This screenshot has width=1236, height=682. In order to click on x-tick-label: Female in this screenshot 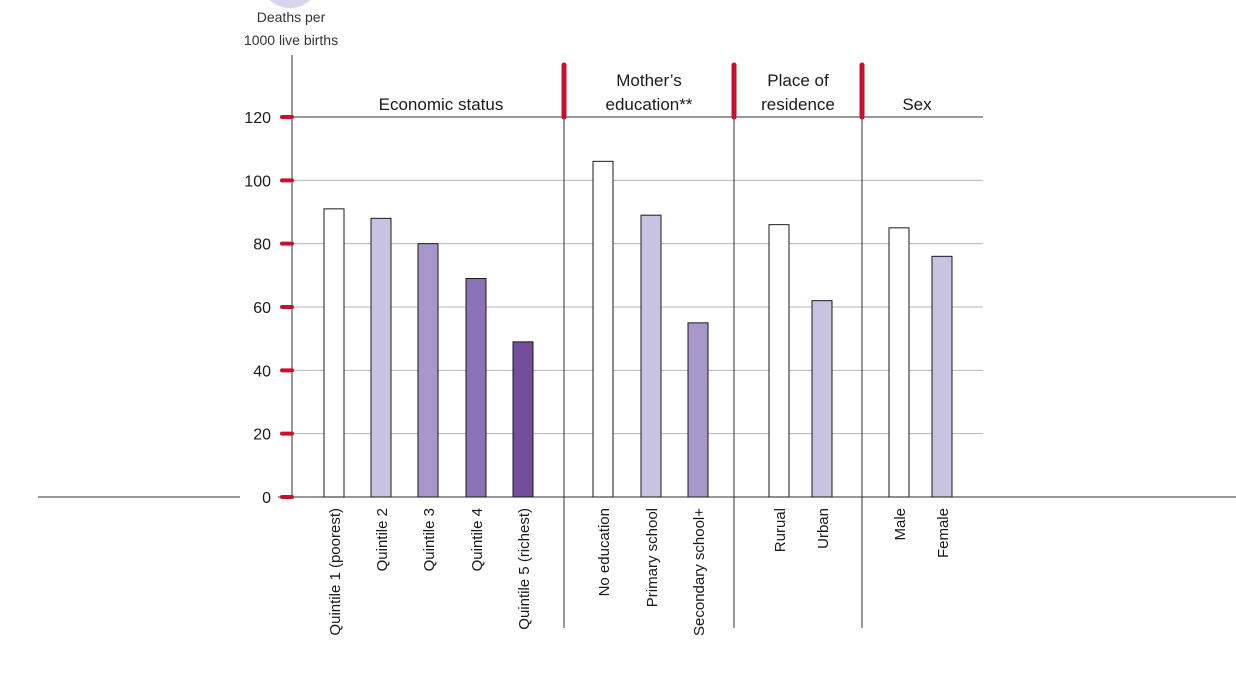, I will do `click(943, 533)`.